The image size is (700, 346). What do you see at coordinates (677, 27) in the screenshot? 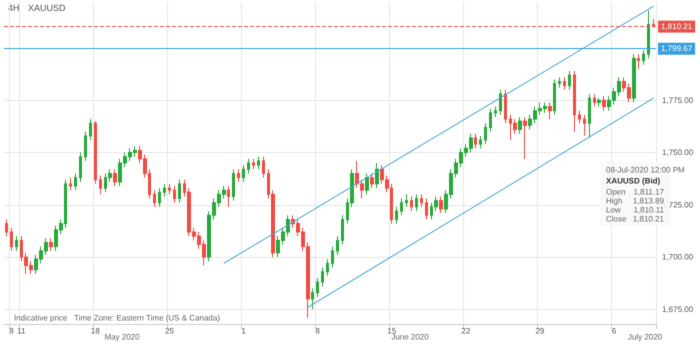
I see `ref-line-label: 1,810.21` at bounding box center [677, 27].